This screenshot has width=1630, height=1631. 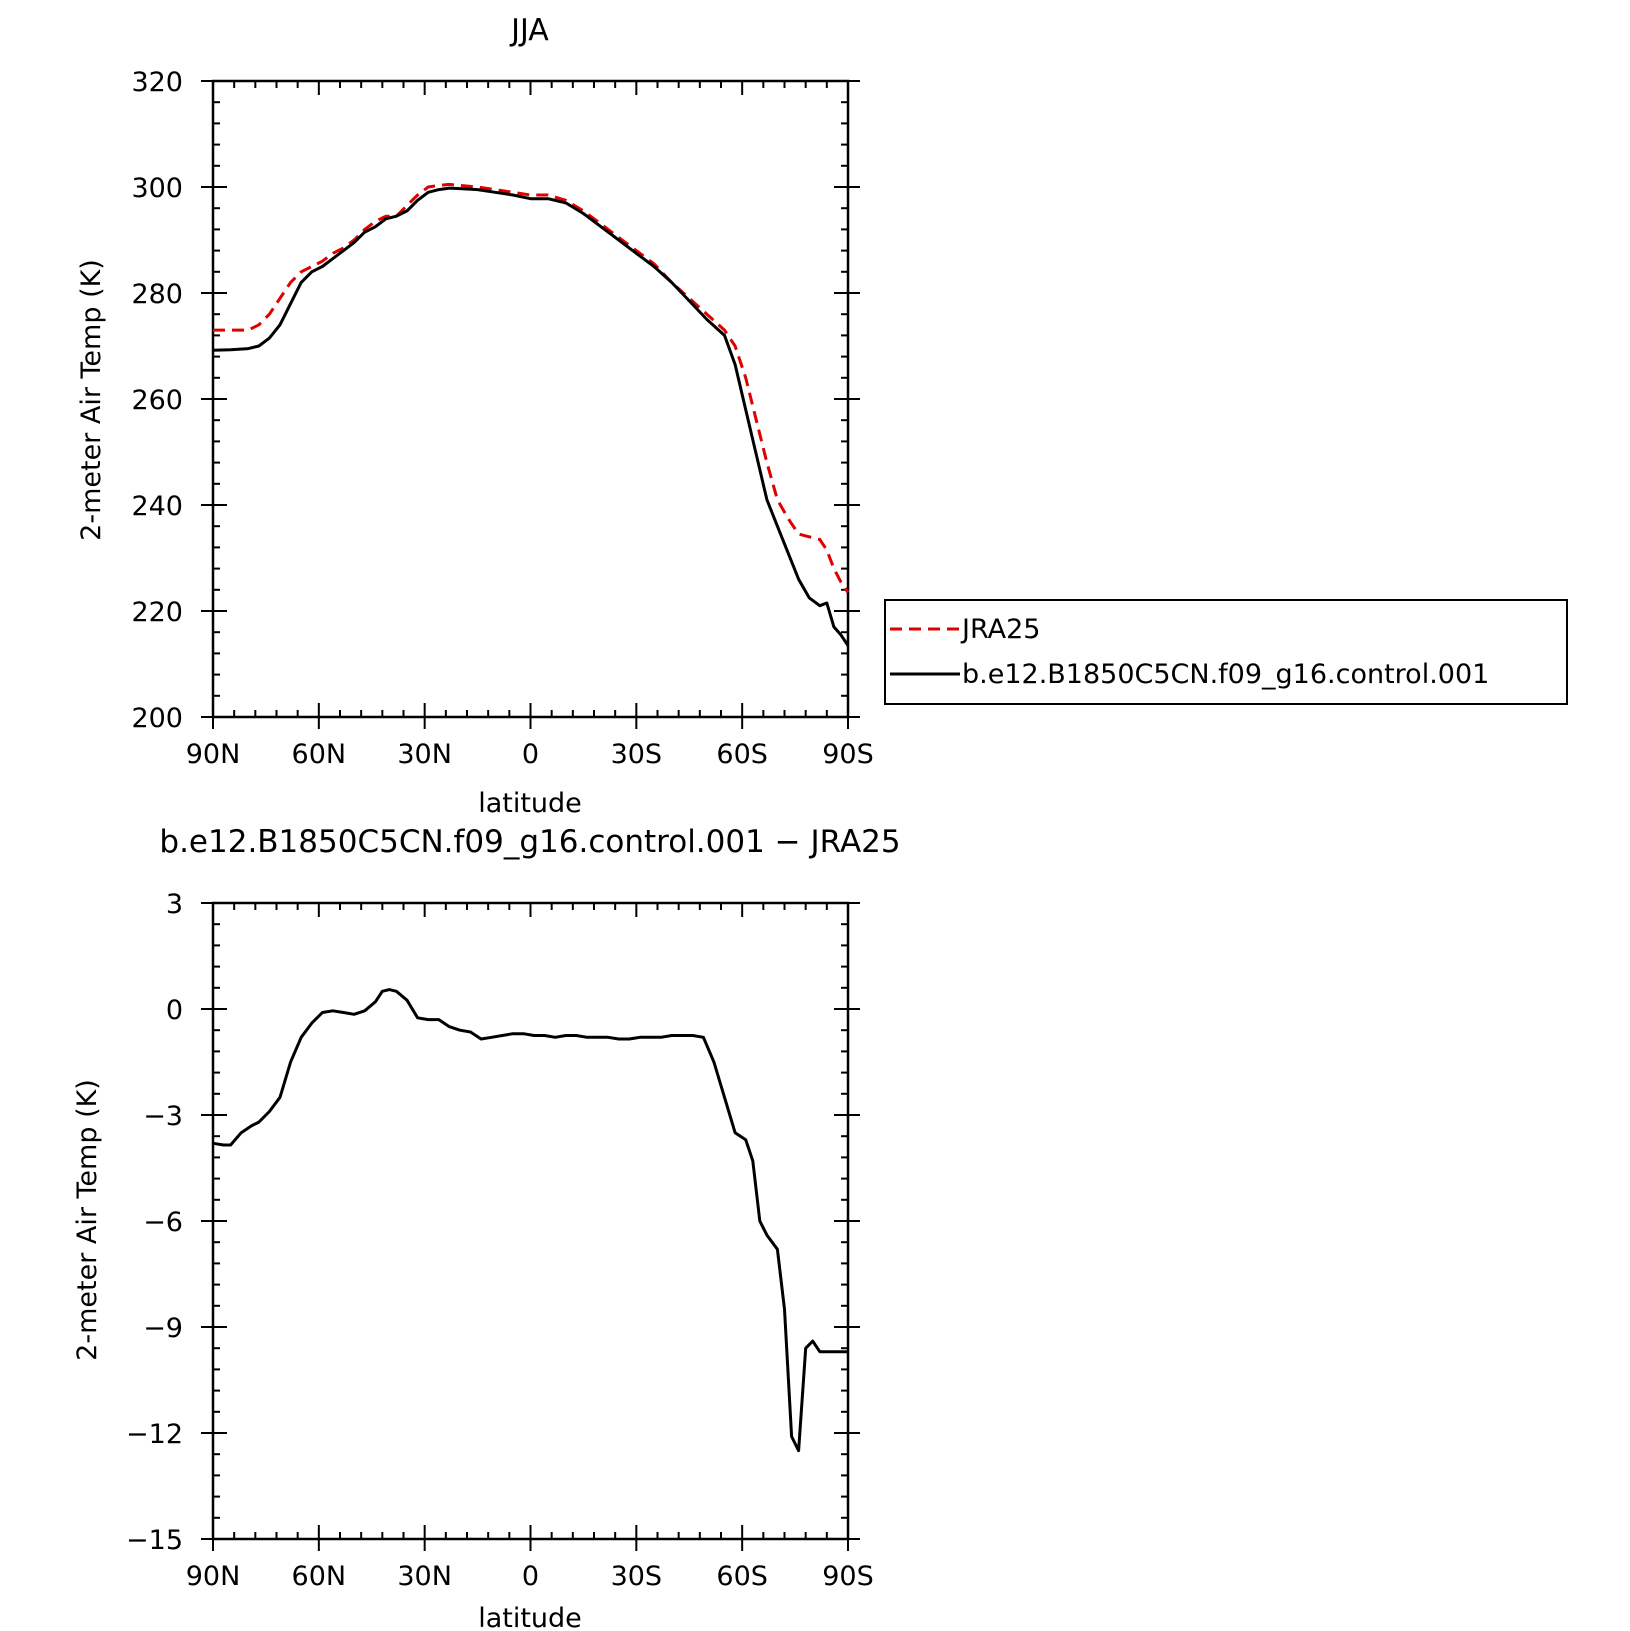 I want to click on bottom-chart-xtick-label: 60S, so click(x=742, y=1576).